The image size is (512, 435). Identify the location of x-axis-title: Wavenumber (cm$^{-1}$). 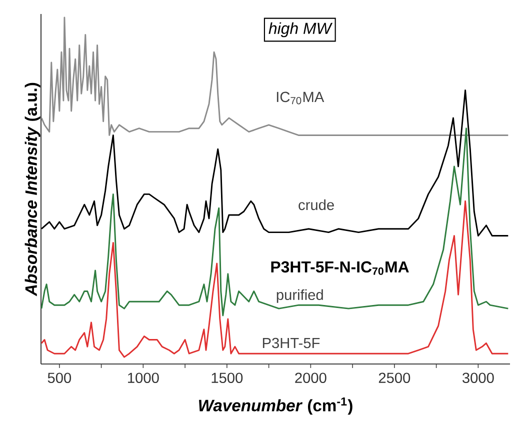
(275, 406).